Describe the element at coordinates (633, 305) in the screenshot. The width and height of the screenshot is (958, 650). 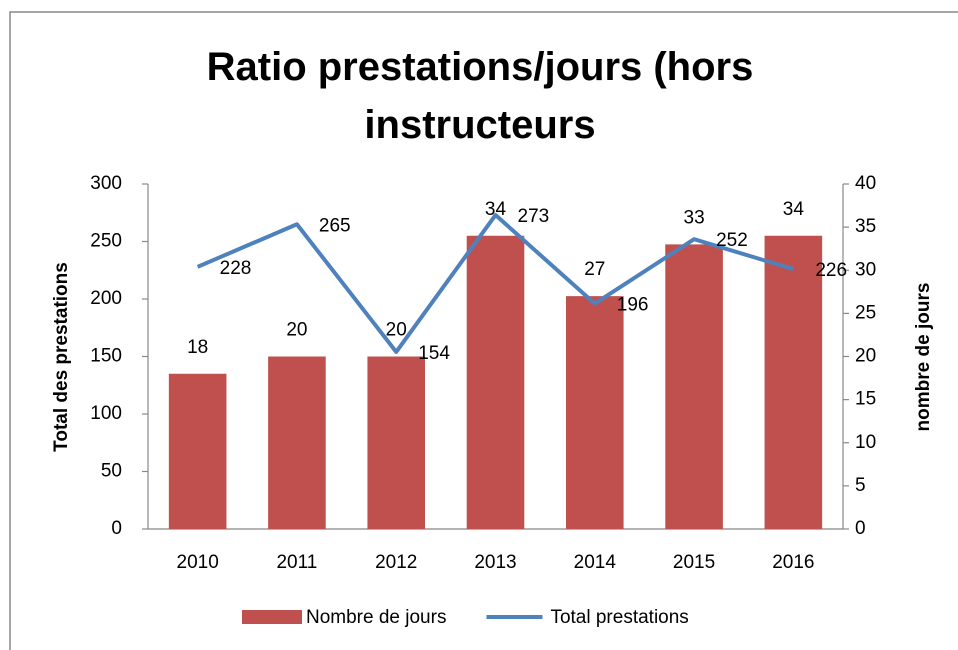
I see `line-value-label: 196` at that location.